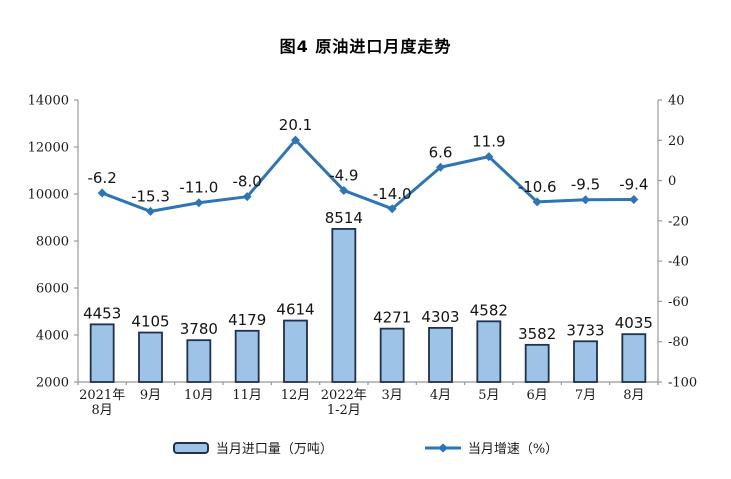 This screenshot has height=479, width=731. I want to click on x-axis-category-label: 10月, so click(199, 395).